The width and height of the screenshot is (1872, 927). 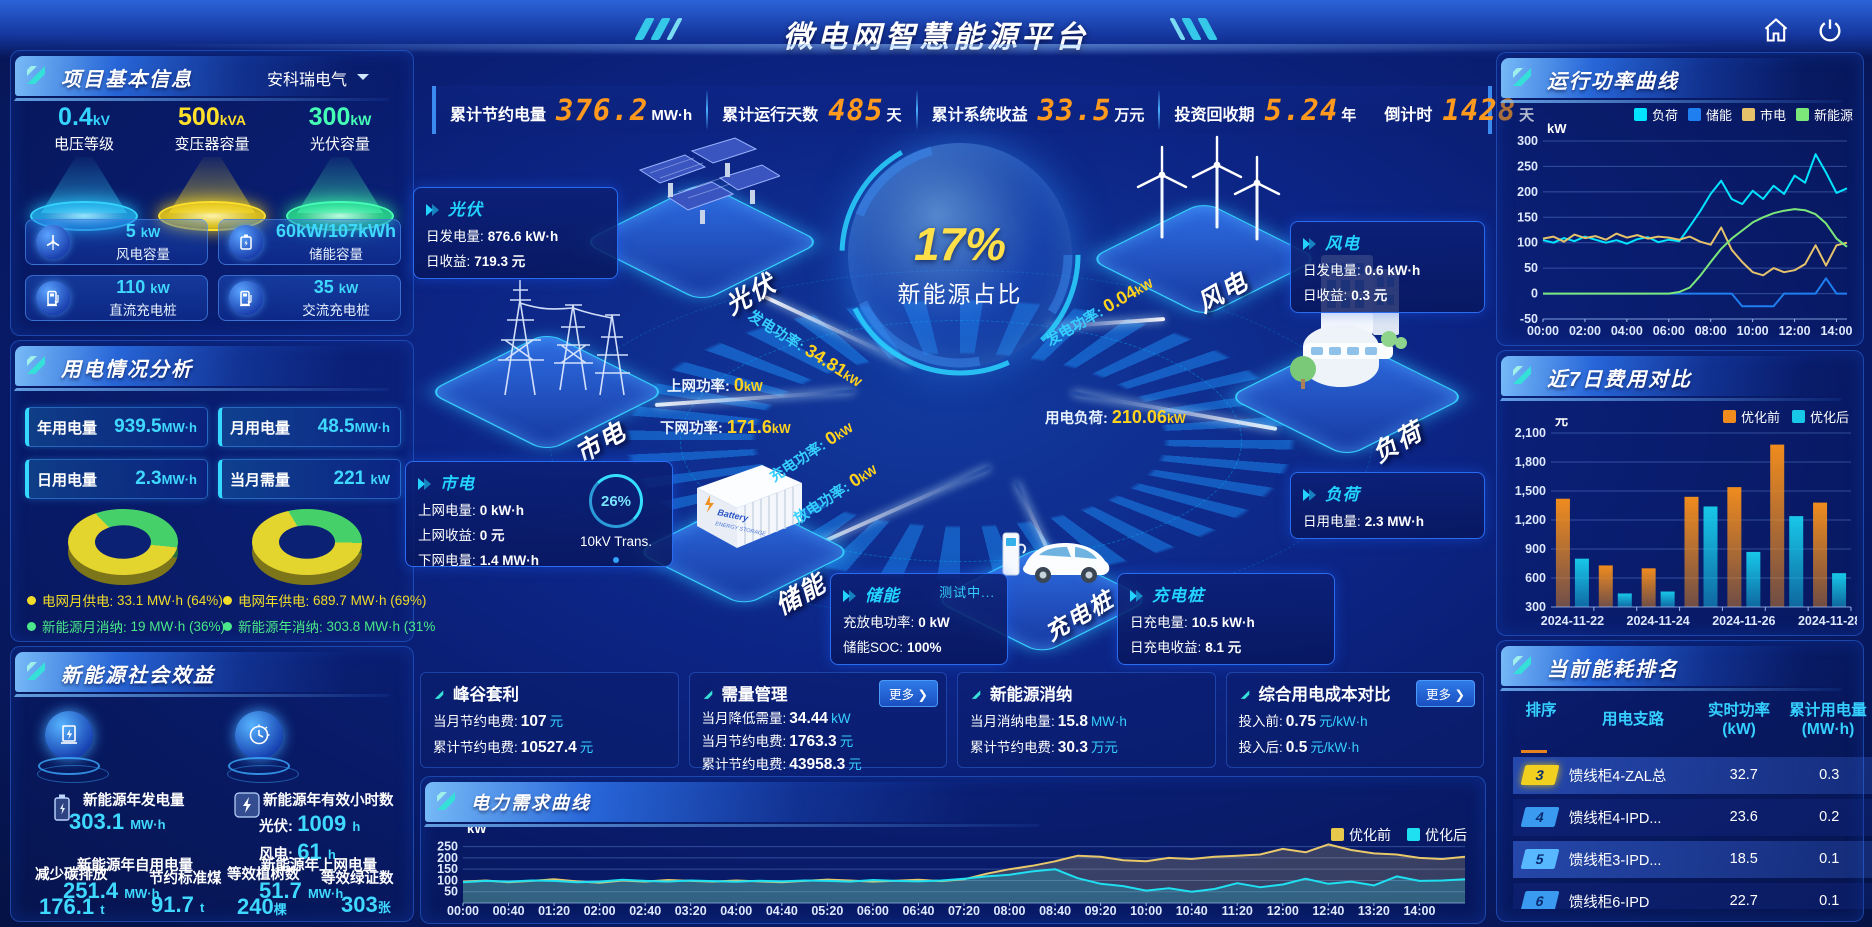 I want to click on wind-turbine-icon, so click(x=53, y=242).